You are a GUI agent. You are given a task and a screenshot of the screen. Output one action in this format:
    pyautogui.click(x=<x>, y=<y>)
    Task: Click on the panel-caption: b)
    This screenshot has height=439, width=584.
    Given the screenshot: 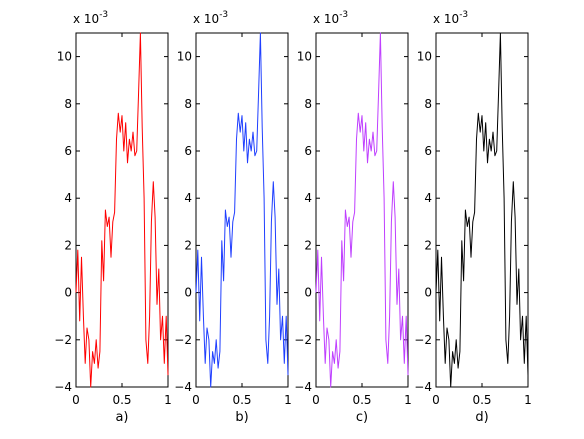 What is the action you would take?
    pyautogui.click(x=241, y=417)
    